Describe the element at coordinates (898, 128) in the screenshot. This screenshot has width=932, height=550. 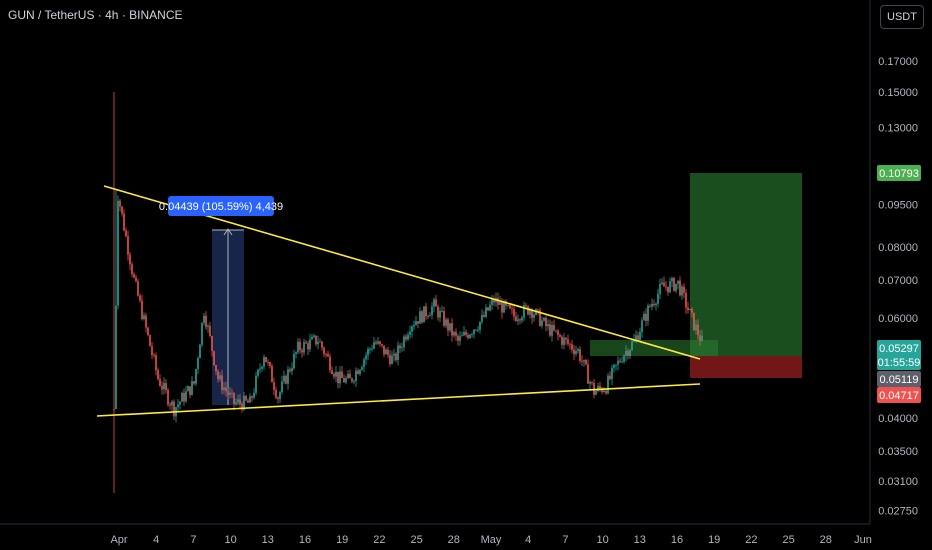
I see `price-tick-label: 0.13000` at that location.